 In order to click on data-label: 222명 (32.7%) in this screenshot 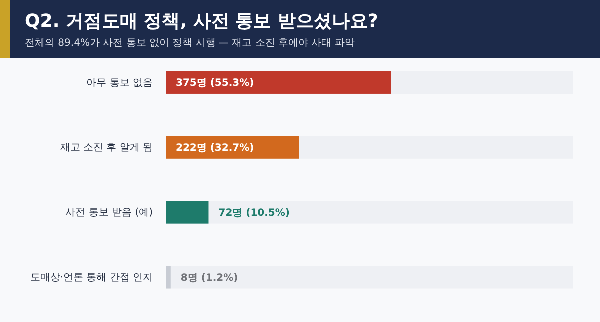, I will do `click(215, 148)`.